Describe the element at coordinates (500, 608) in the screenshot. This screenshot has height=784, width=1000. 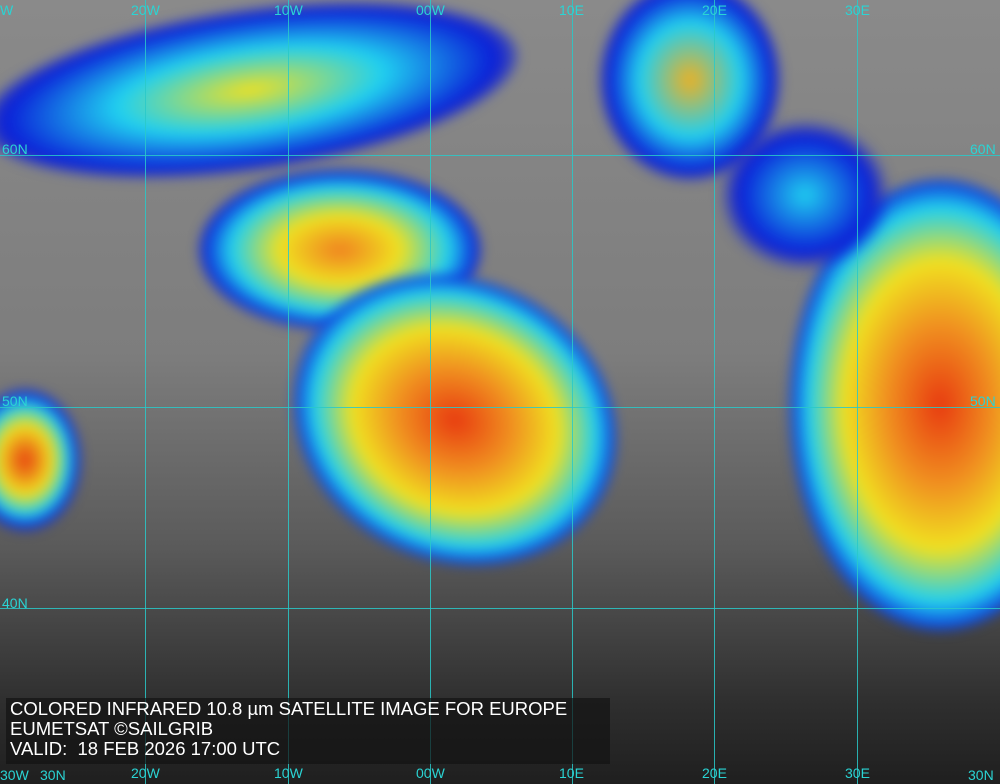
I see `parallel-40n` at that location.